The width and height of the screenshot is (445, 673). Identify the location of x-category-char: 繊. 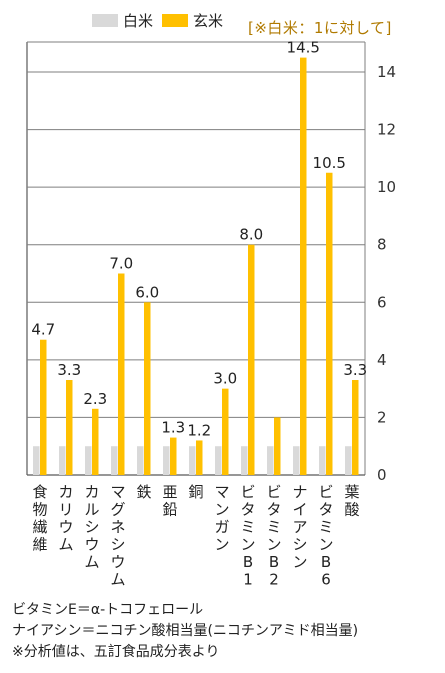
(39, 527).